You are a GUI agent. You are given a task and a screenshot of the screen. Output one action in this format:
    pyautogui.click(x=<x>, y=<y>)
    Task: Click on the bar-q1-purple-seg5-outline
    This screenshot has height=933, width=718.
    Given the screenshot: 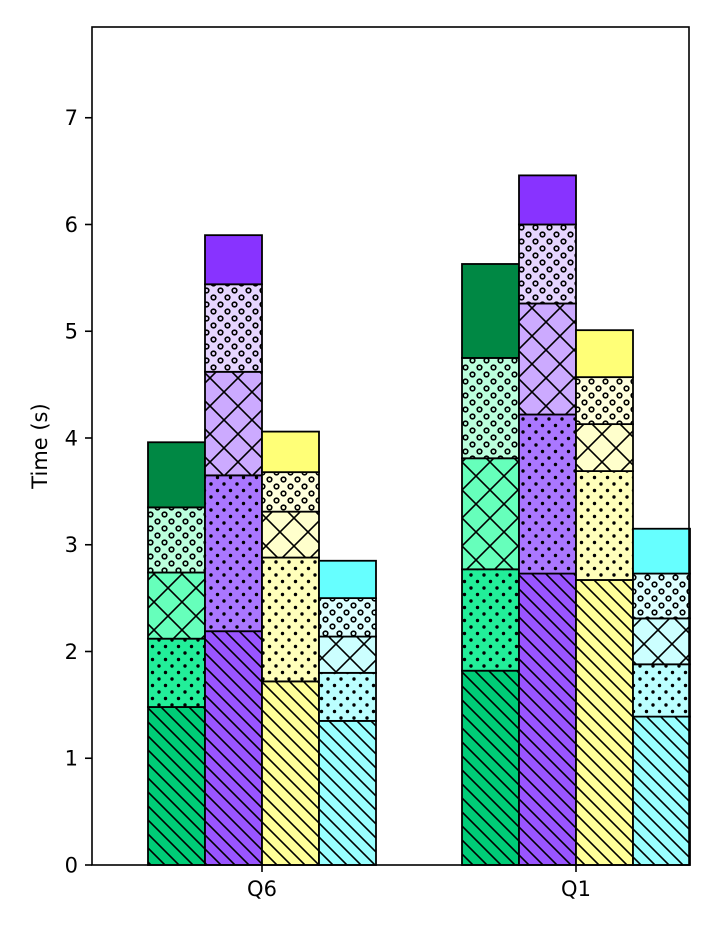 What is the action you would take?
    pyautogui.click(x=547, y=200)
    